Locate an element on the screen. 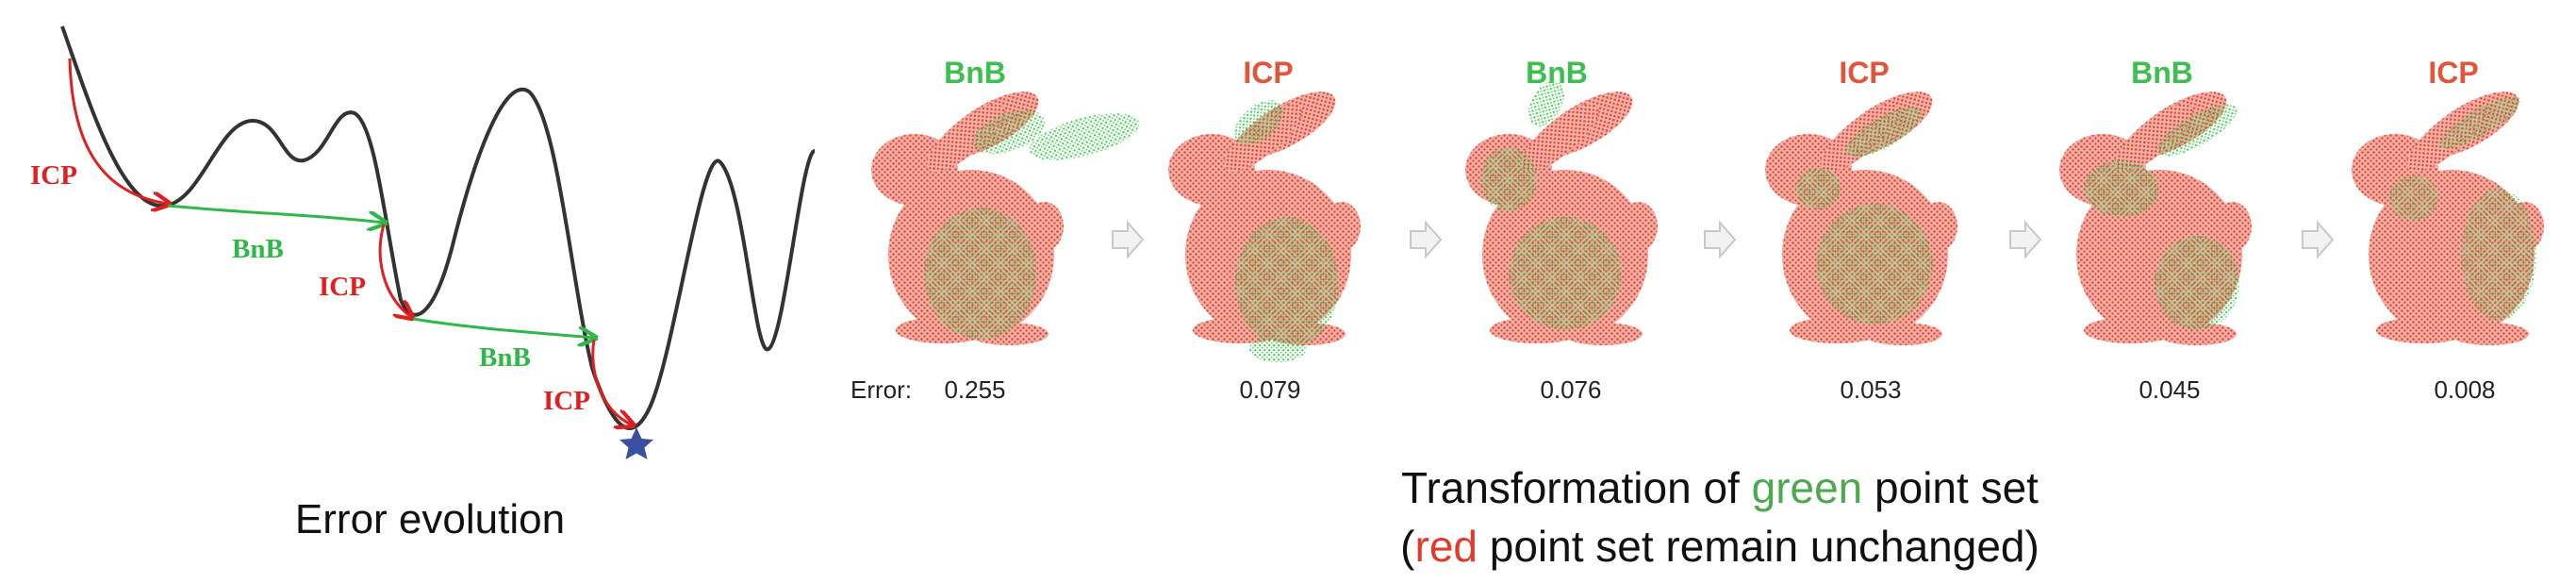  step-5-bunny-image is located at coordinates (2155, 211).